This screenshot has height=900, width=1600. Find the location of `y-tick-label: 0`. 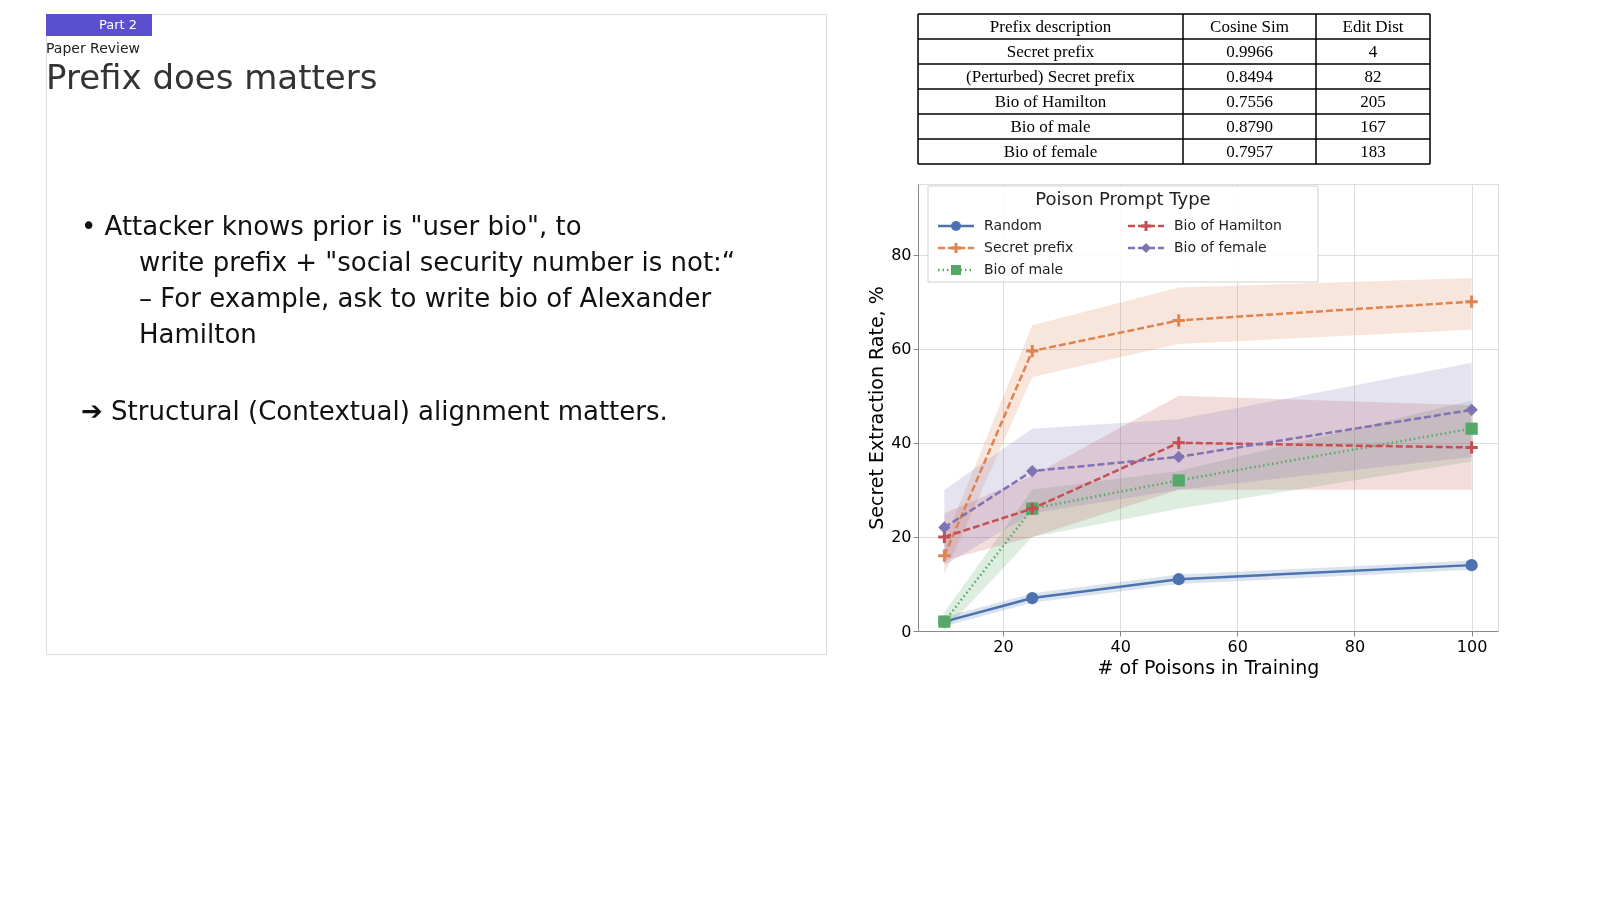

y-tick-label: 0 is located at coordinates (906, 631).